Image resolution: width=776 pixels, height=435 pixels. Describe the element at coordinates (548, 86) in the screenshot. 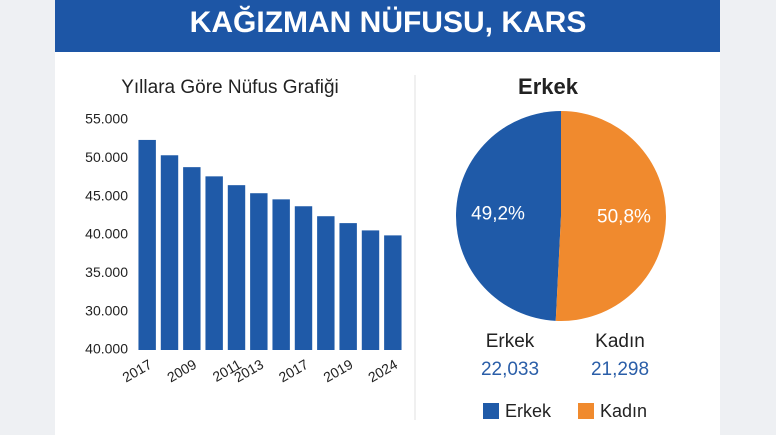

I see `pie-title: Erkek` at that location.